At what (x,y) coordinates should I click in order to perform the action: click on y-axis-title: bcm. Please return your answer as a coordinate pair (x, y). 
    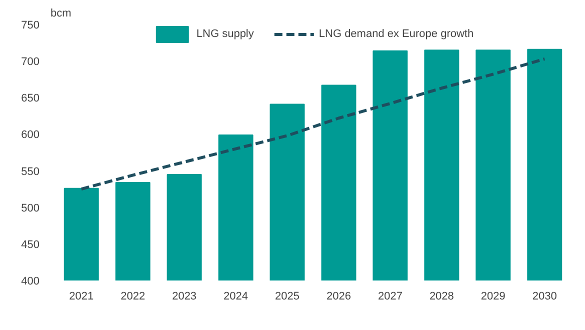
    Looking at the image, I should click on (61, 14).